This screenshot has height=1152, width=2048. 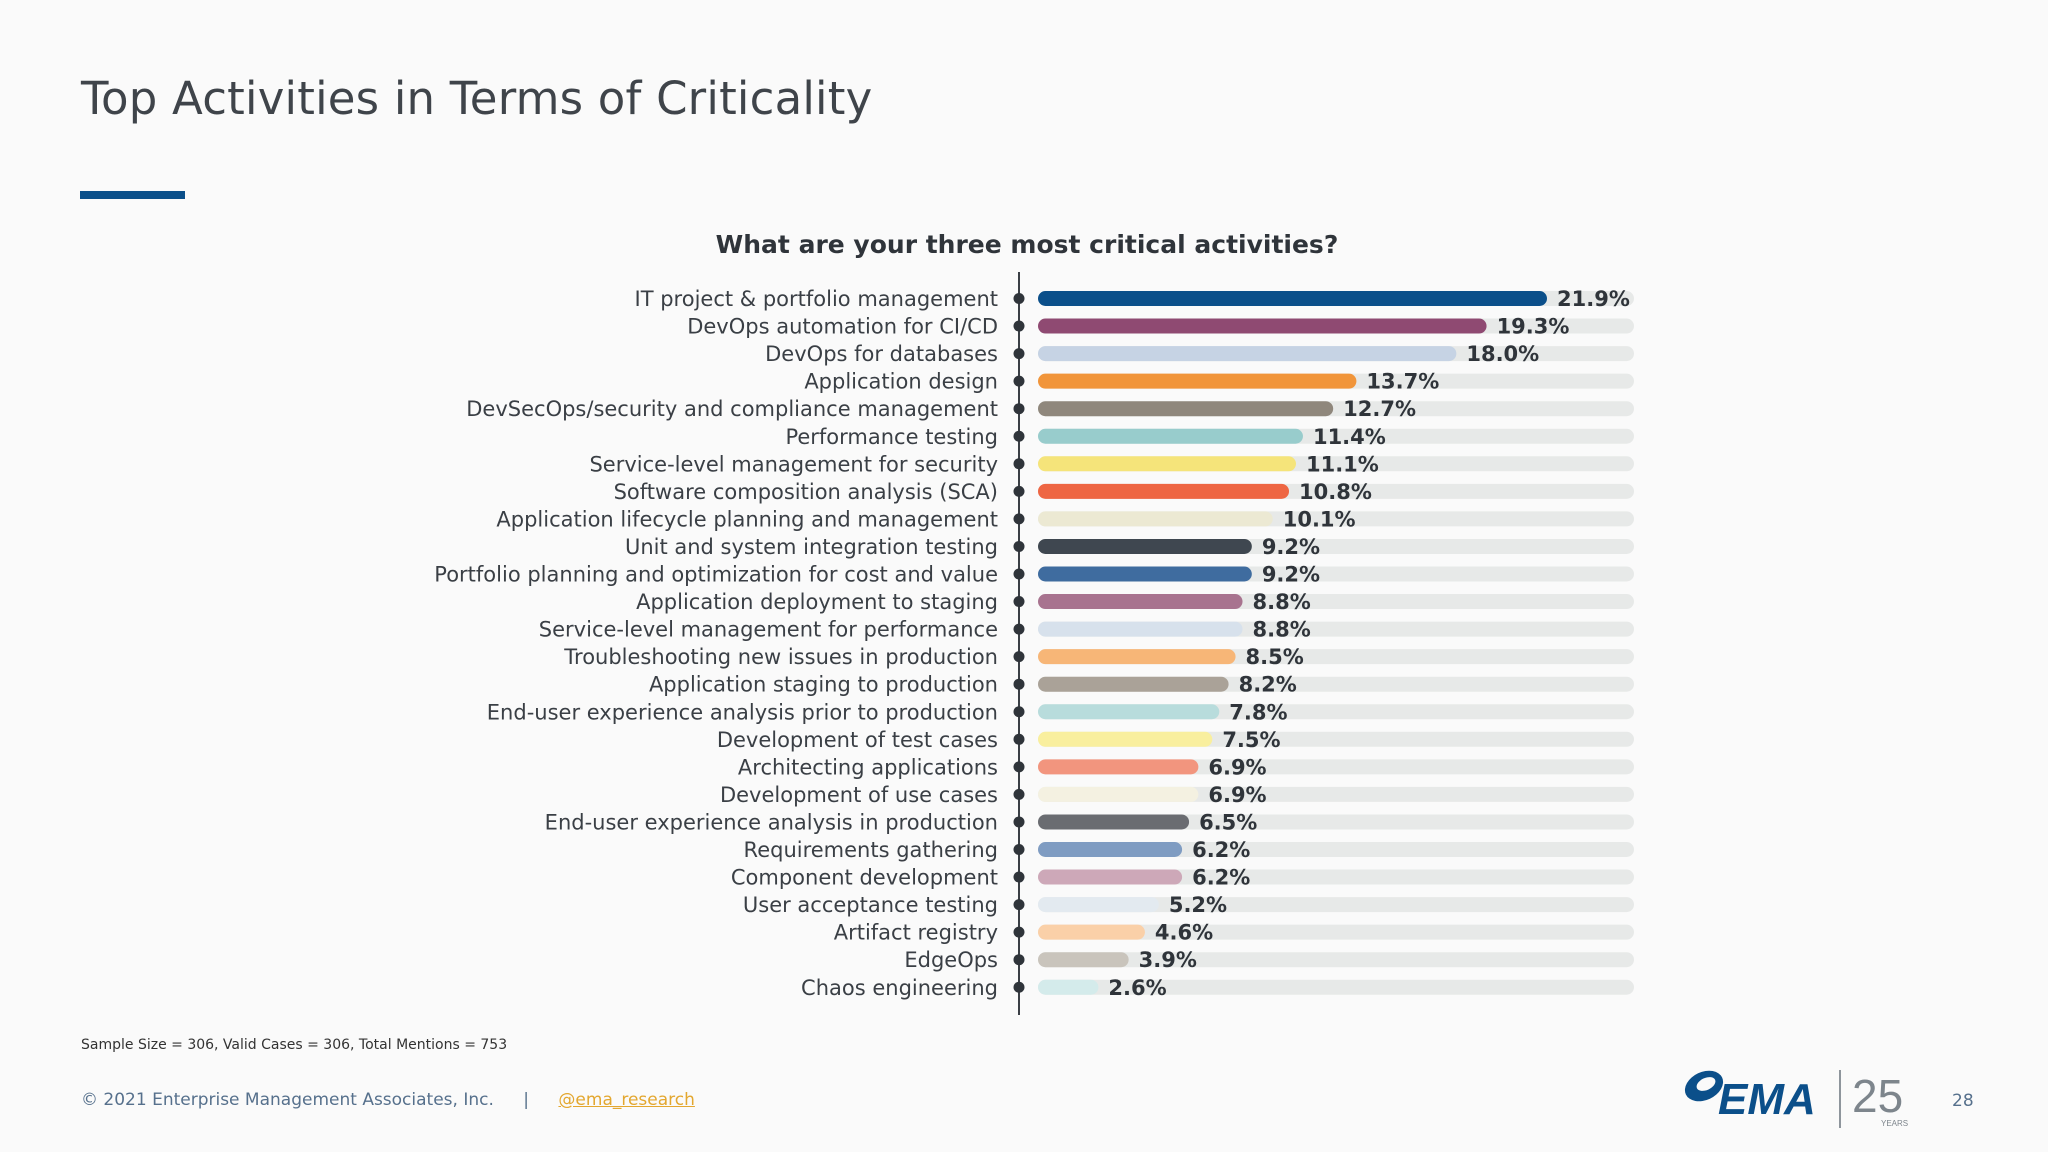 What do you see at coordinates (1349, 437) in the screenshot?
I see `value-label: 11.4%` at bounding box center [1349, 437].